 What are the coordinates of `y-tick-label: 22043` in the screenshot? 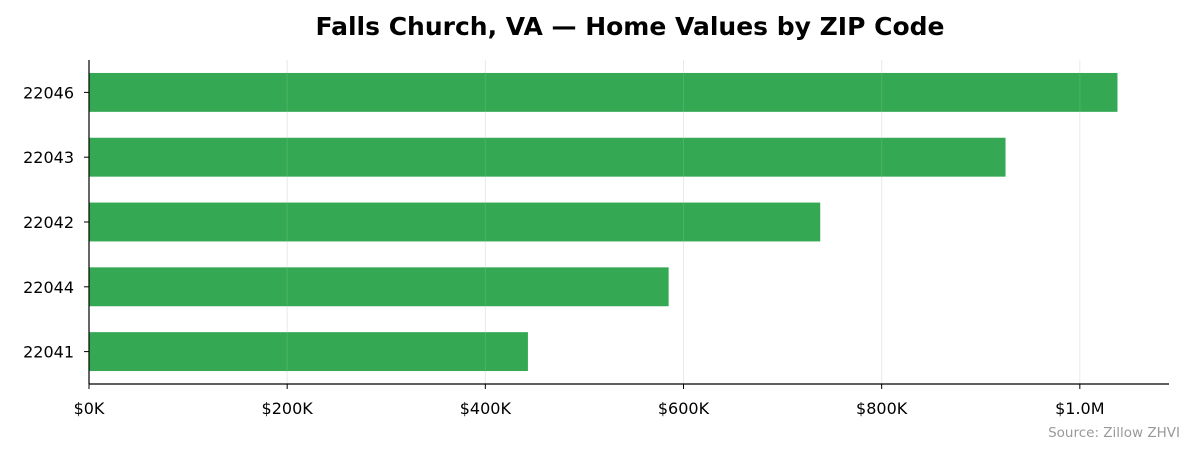 It's located at (48, 157).